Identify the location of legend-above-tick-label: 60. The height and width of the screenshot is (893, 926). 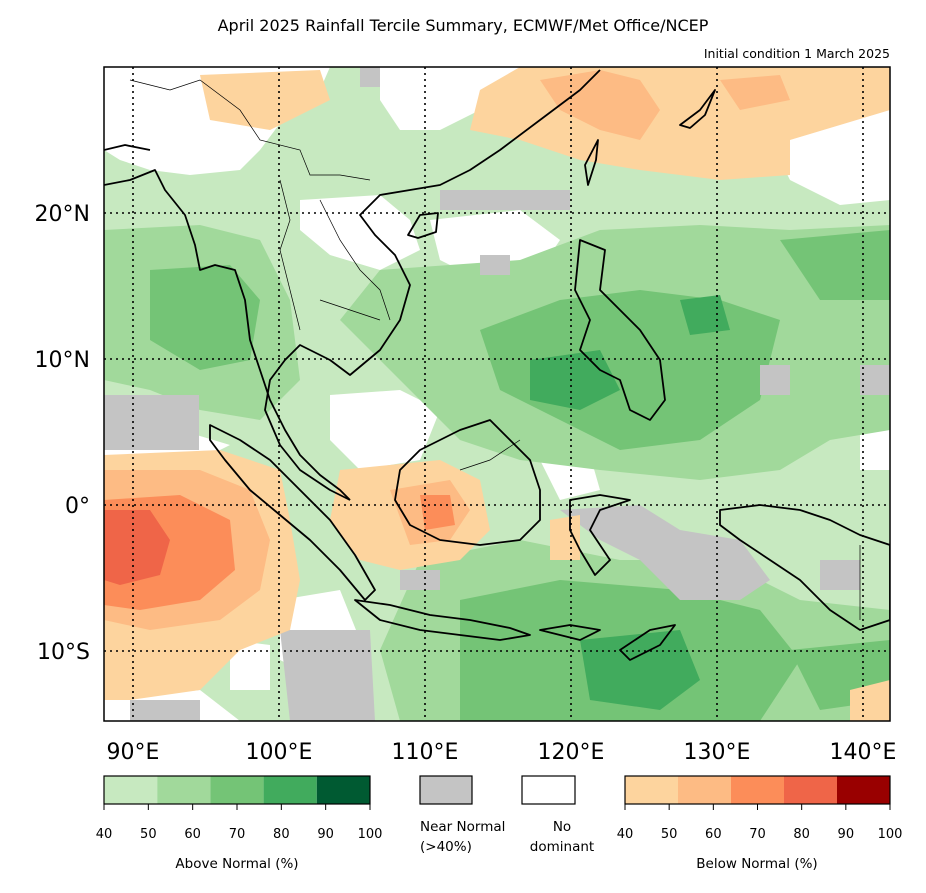
(192, 834).